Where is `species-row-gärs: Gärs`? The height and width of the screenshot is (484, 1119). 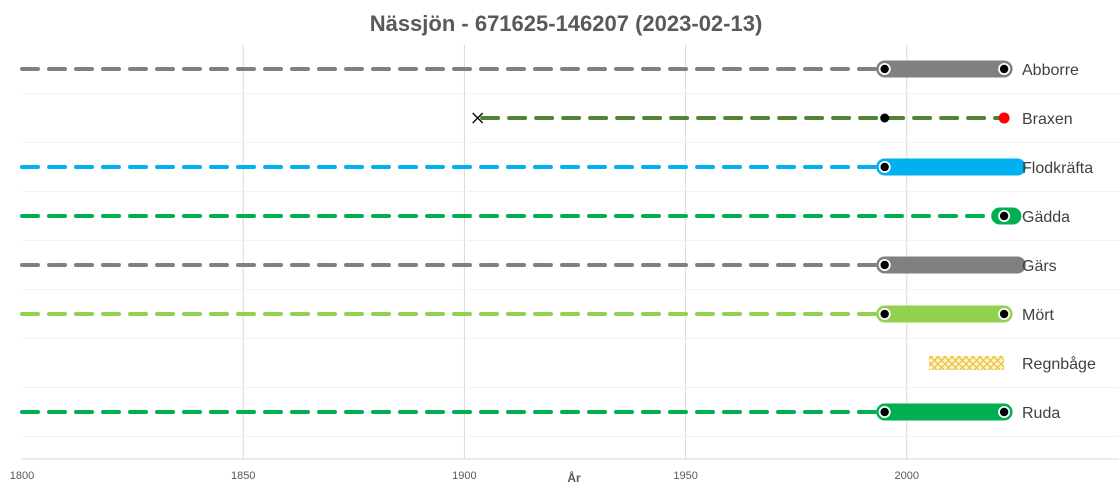
species-row-gärs: Gärs is located at coordinates (538, 265).